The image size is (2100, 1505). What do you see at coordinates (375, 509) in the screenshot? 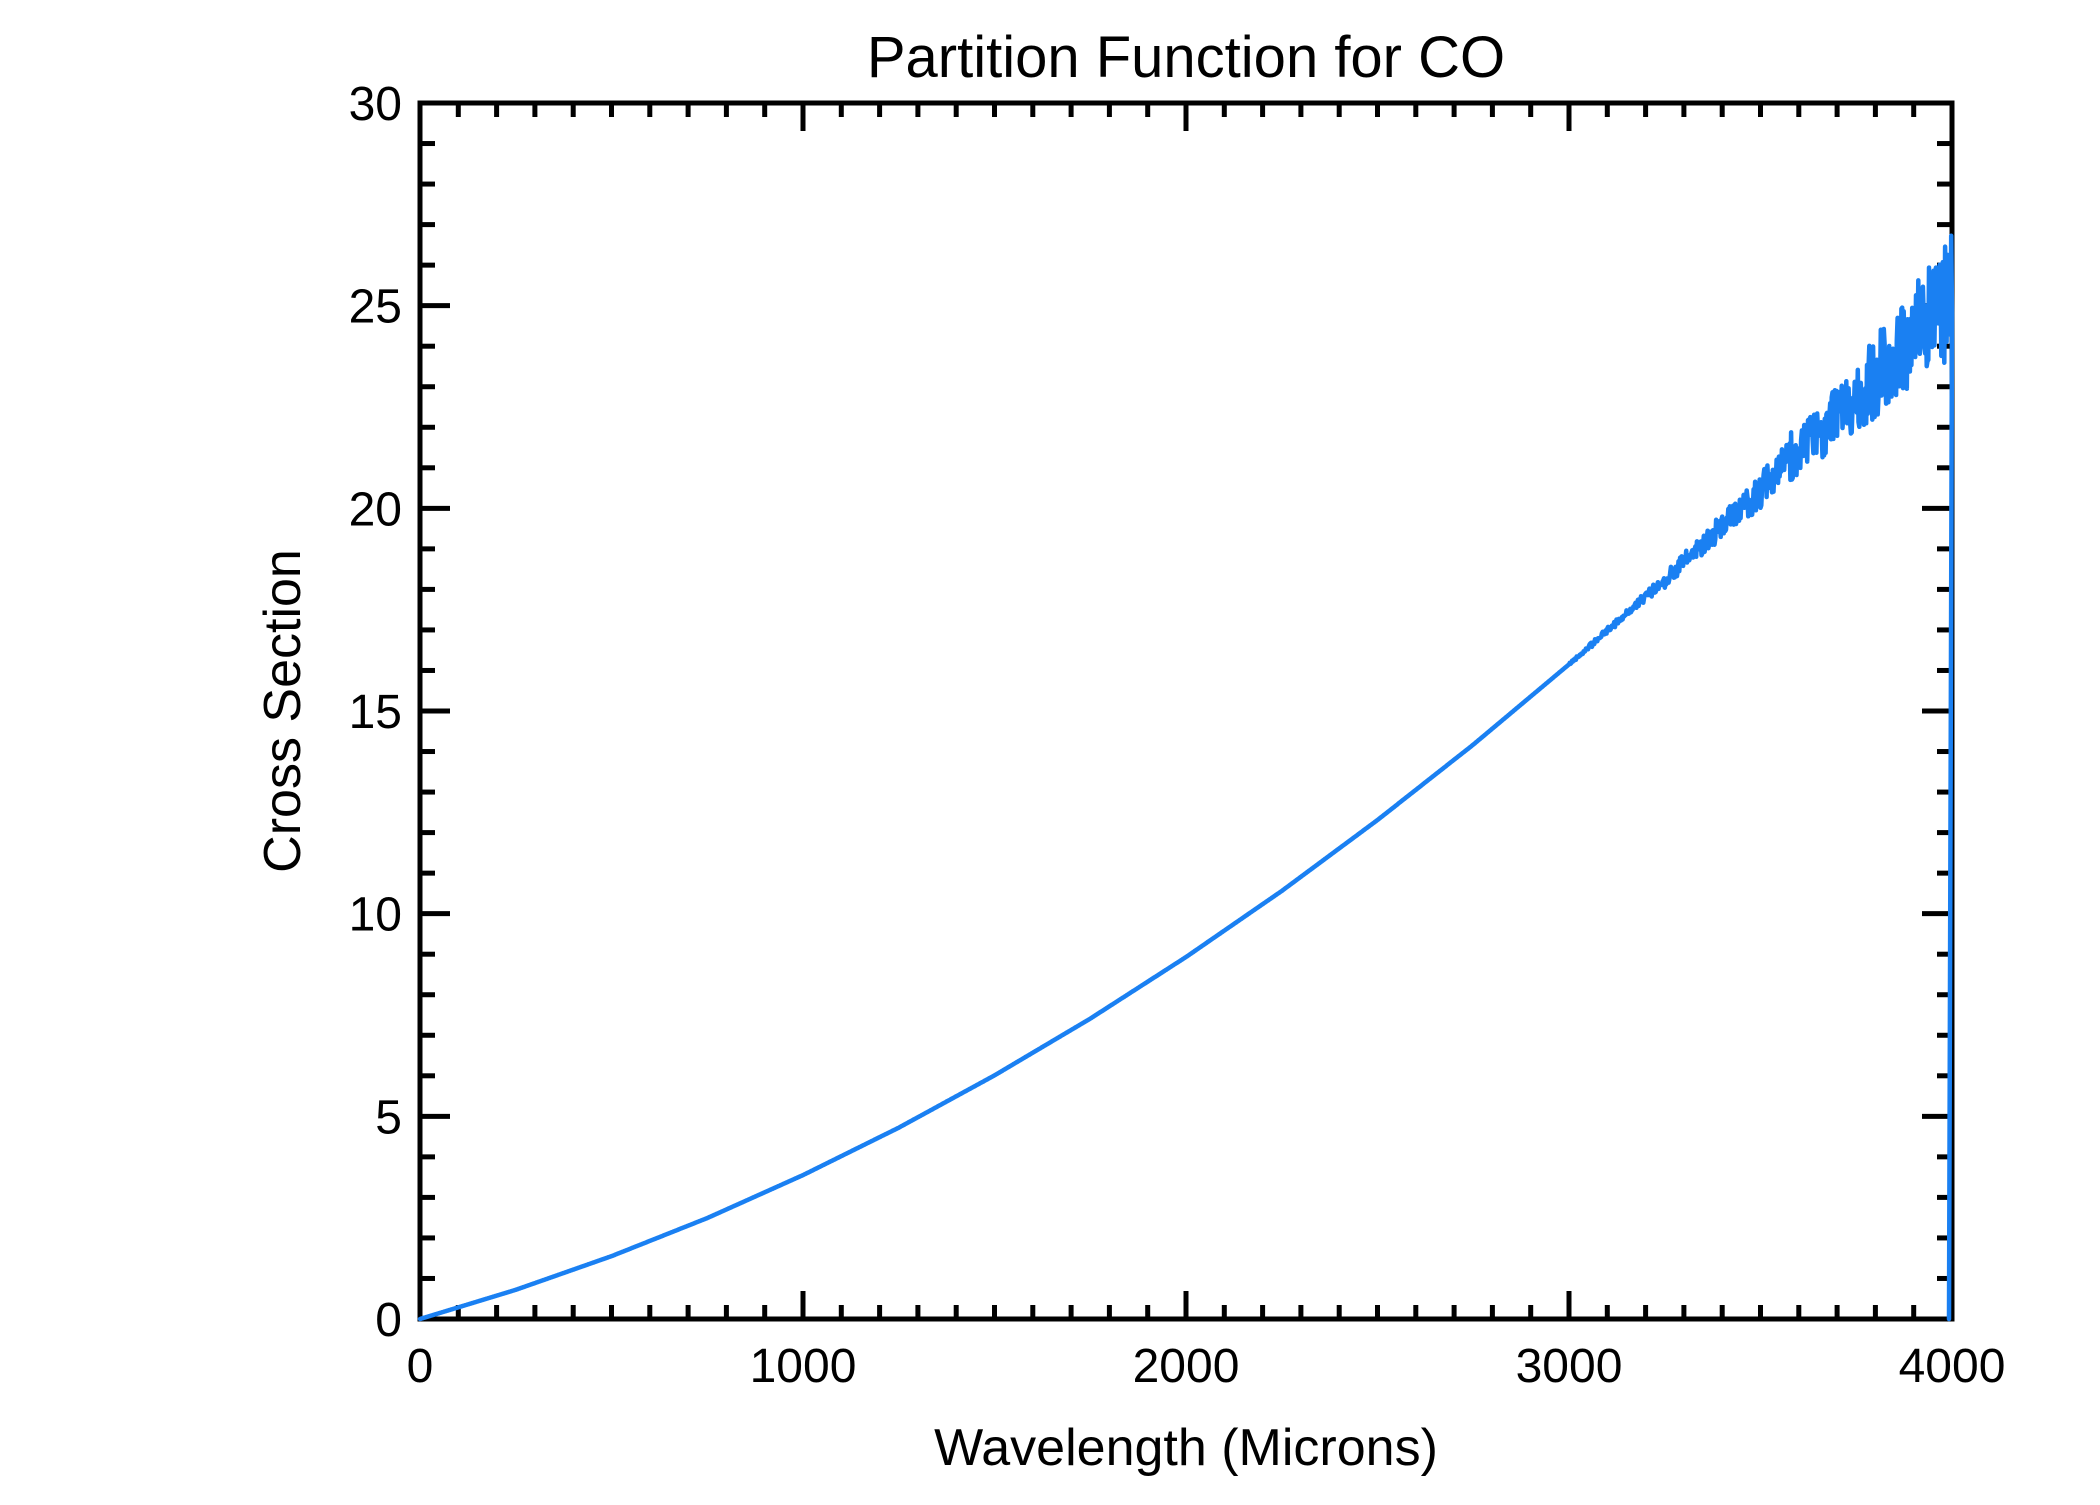
I see `y-tick-label: 20` at bounding box center [375, 509].